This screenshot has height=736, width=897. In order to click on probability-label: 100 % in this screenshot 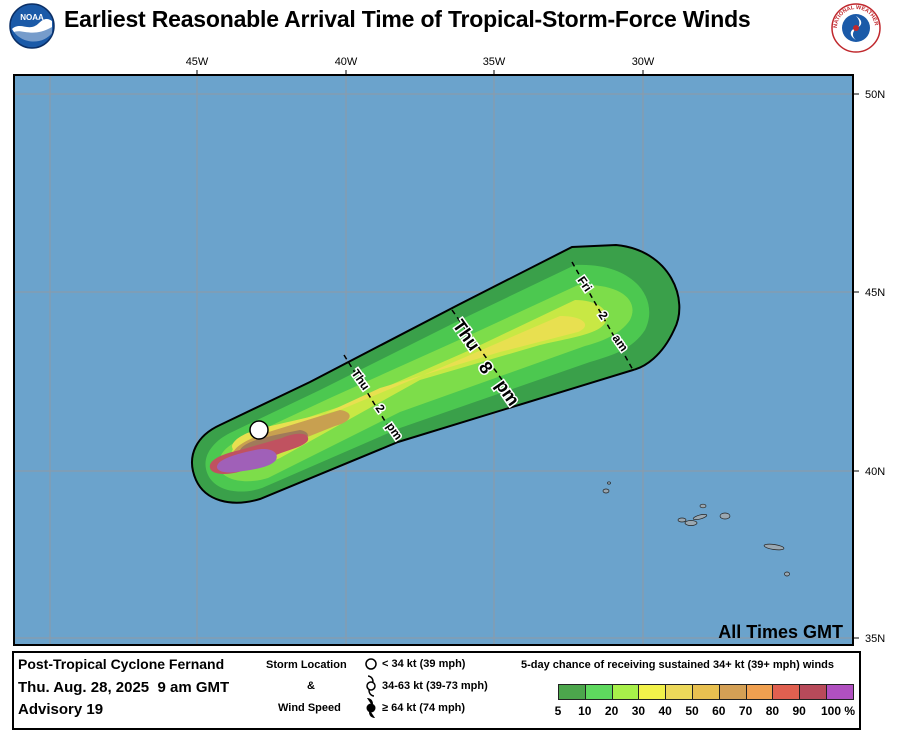, I will do `click(838, 711)`.